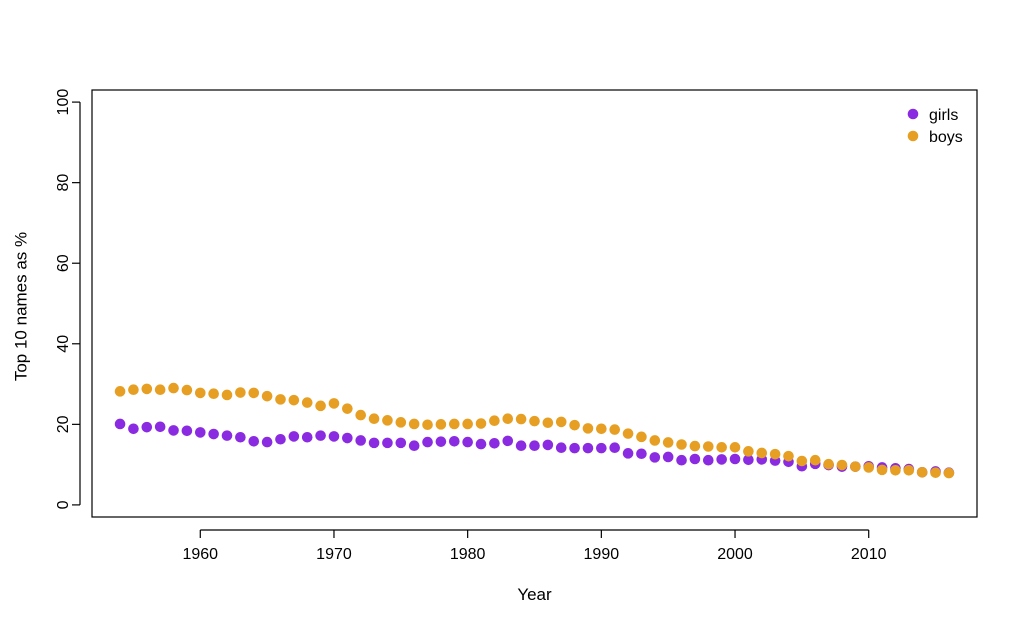  I want to click on x-axis: 1960 1970 1980 1990 2000 2010, so click(534, 546).